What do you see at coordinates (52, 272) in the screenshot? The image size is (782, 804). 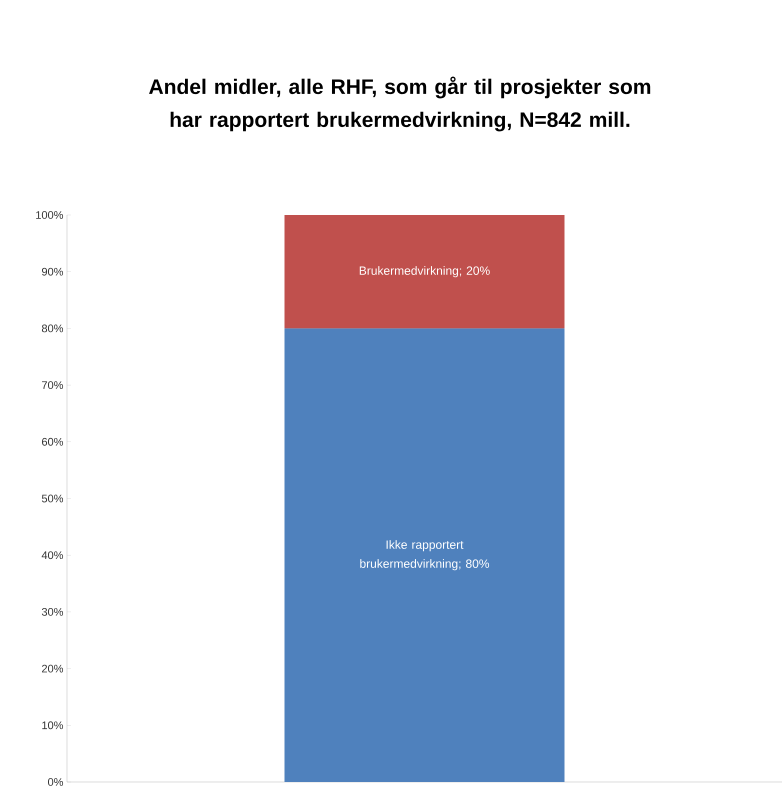 I see `y-tick-label: 90%` at bounding box center [52, 272].